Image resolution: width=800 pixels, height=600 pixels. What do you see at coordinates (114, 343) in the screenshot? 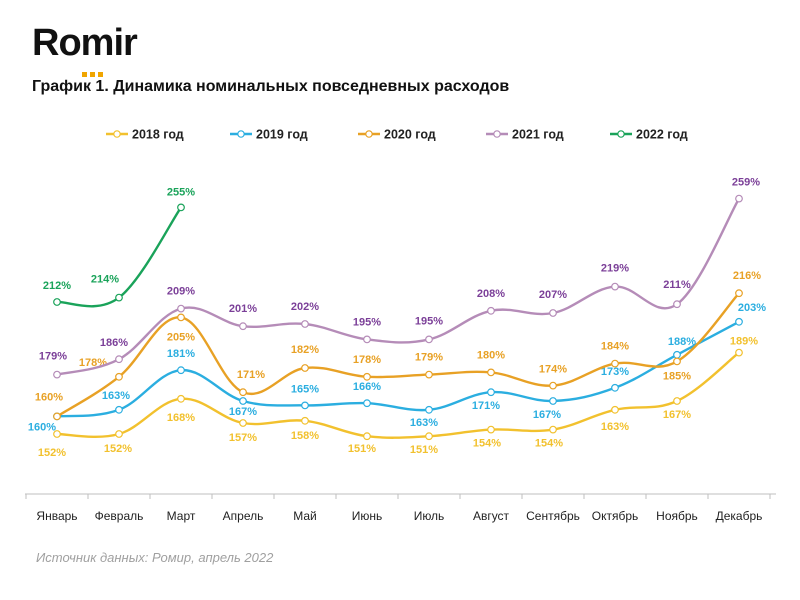
I see `data-label: 186%` at bounding box center [114, 343].